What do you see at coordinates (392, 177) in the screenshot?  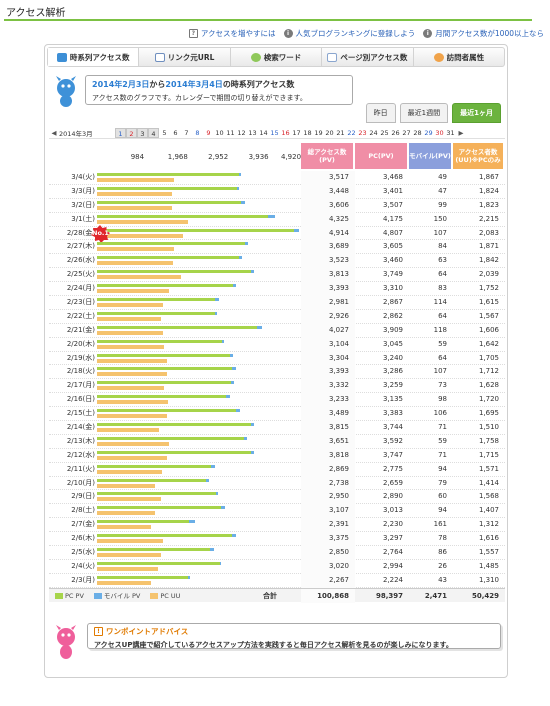 I see `cell-pc-pv: 3,468` at bounding box center [392, 177].